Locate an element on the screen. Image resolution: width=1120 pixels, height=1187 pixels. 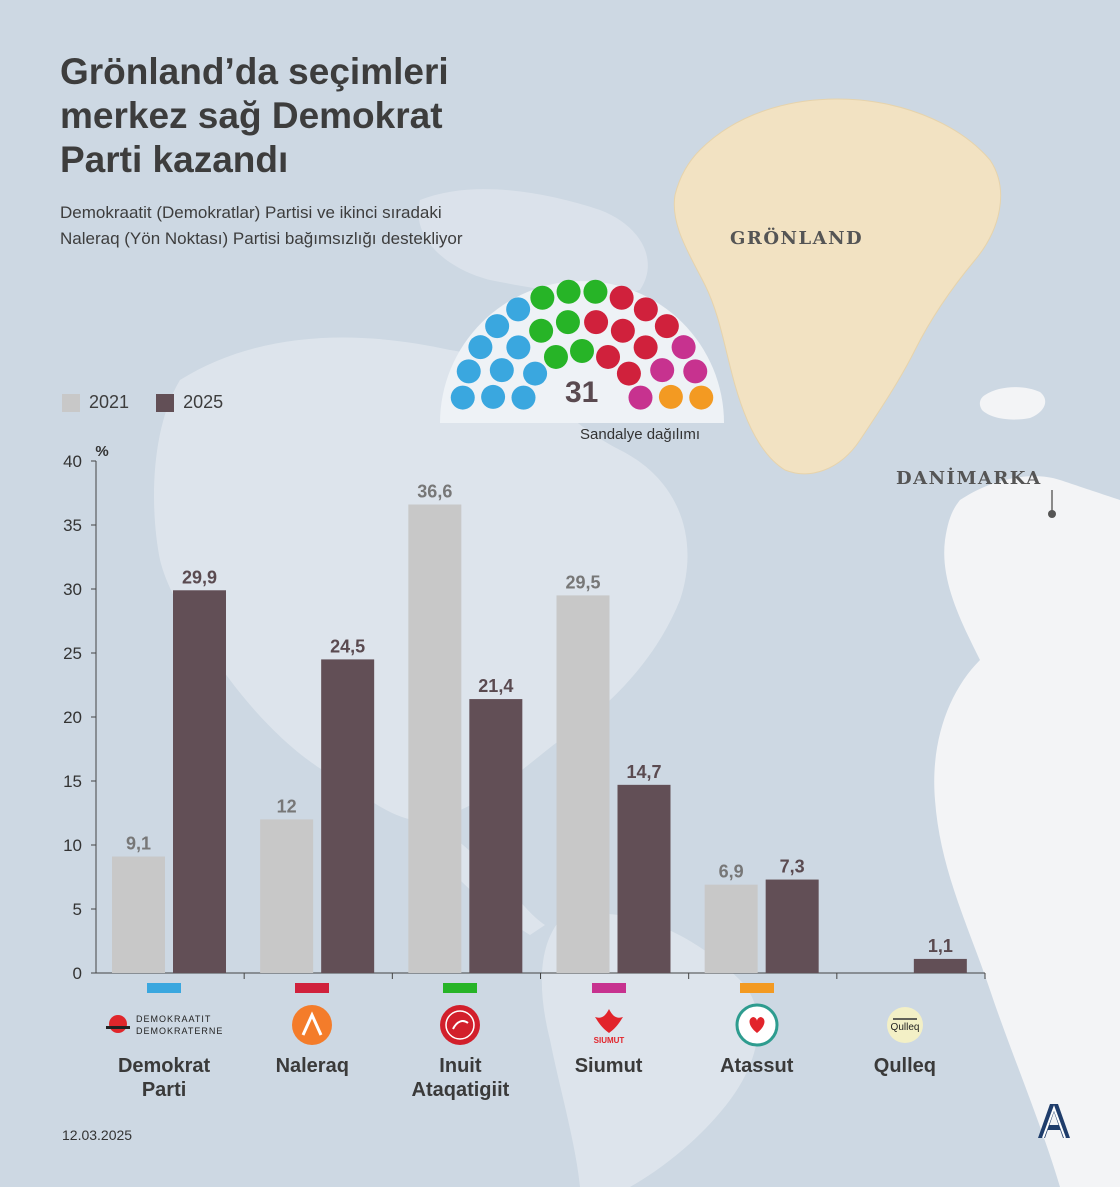
party-name-label: Siumut is located at coordinates (608, 1066).